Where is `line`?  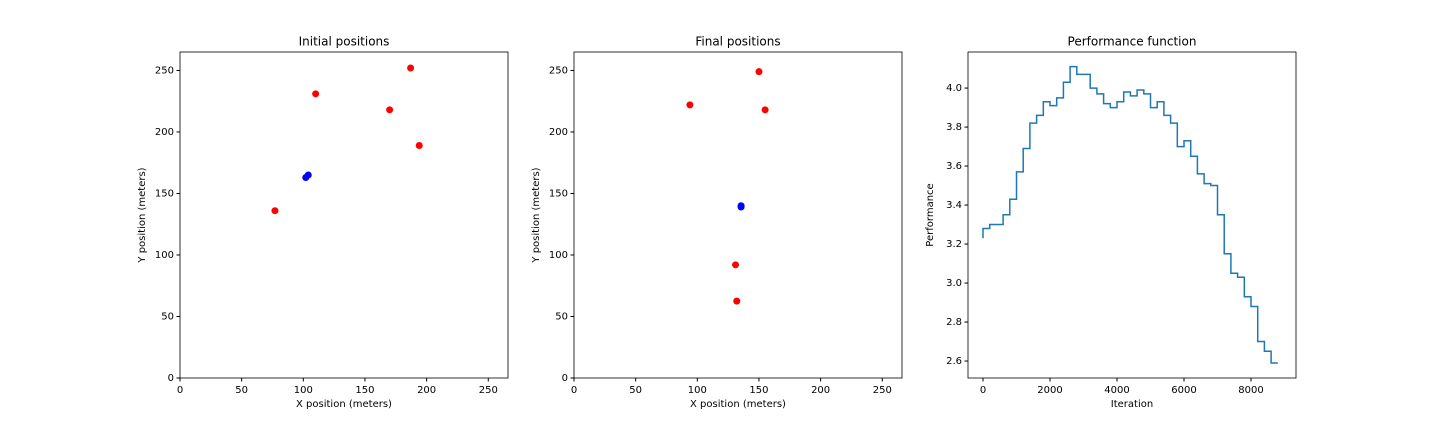 line is located at coordinates (1130, 214).